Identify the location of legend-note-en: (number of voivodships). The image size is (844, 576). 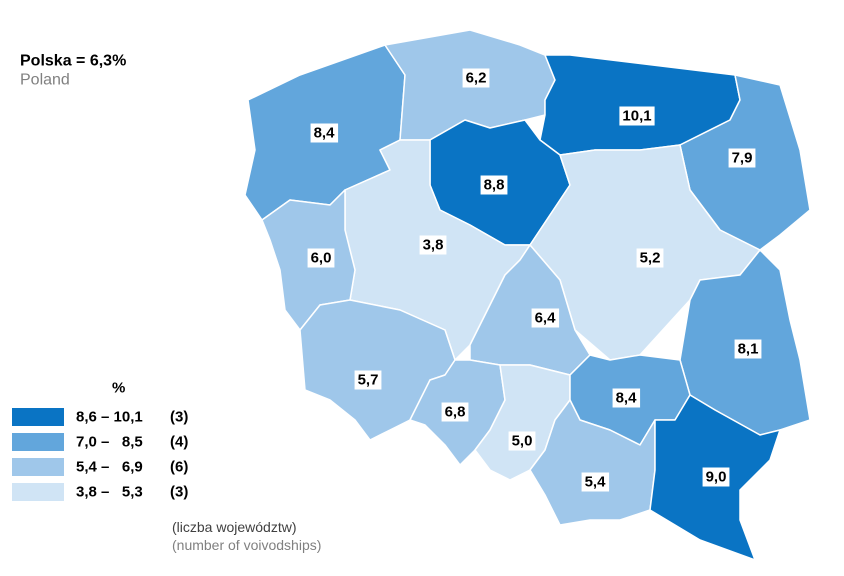
(246, 545).